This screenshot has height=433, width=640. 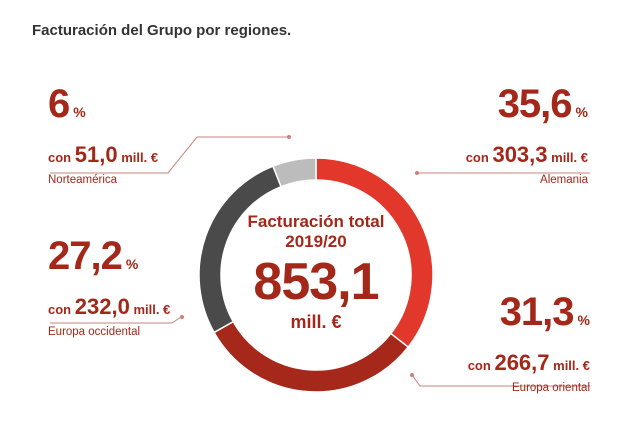 What do you see at coordinates (85, 256) in the screenshot?
I see `pct-value: 27,2` at bounding box center [85, 256].